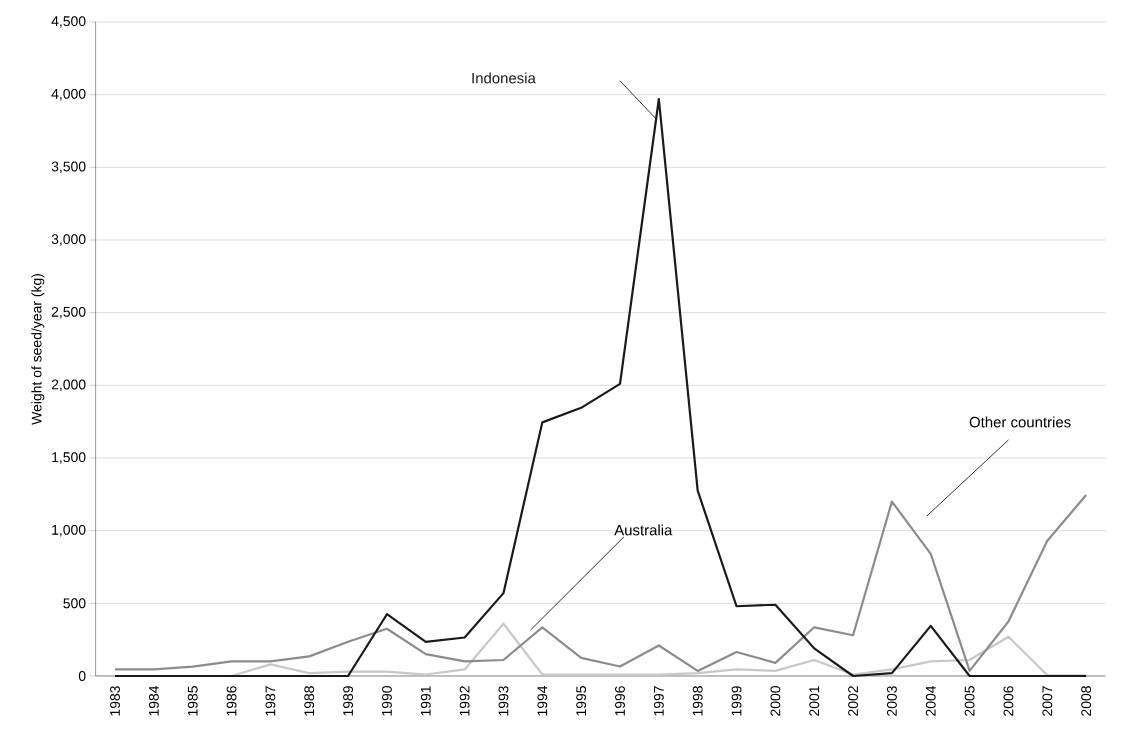 Image resolution: width=1146 pixels, height=739 pixels. Describe the element at coordinates (464, 701) in the screenshot. I see `x-tick-label: 1992` at that location.